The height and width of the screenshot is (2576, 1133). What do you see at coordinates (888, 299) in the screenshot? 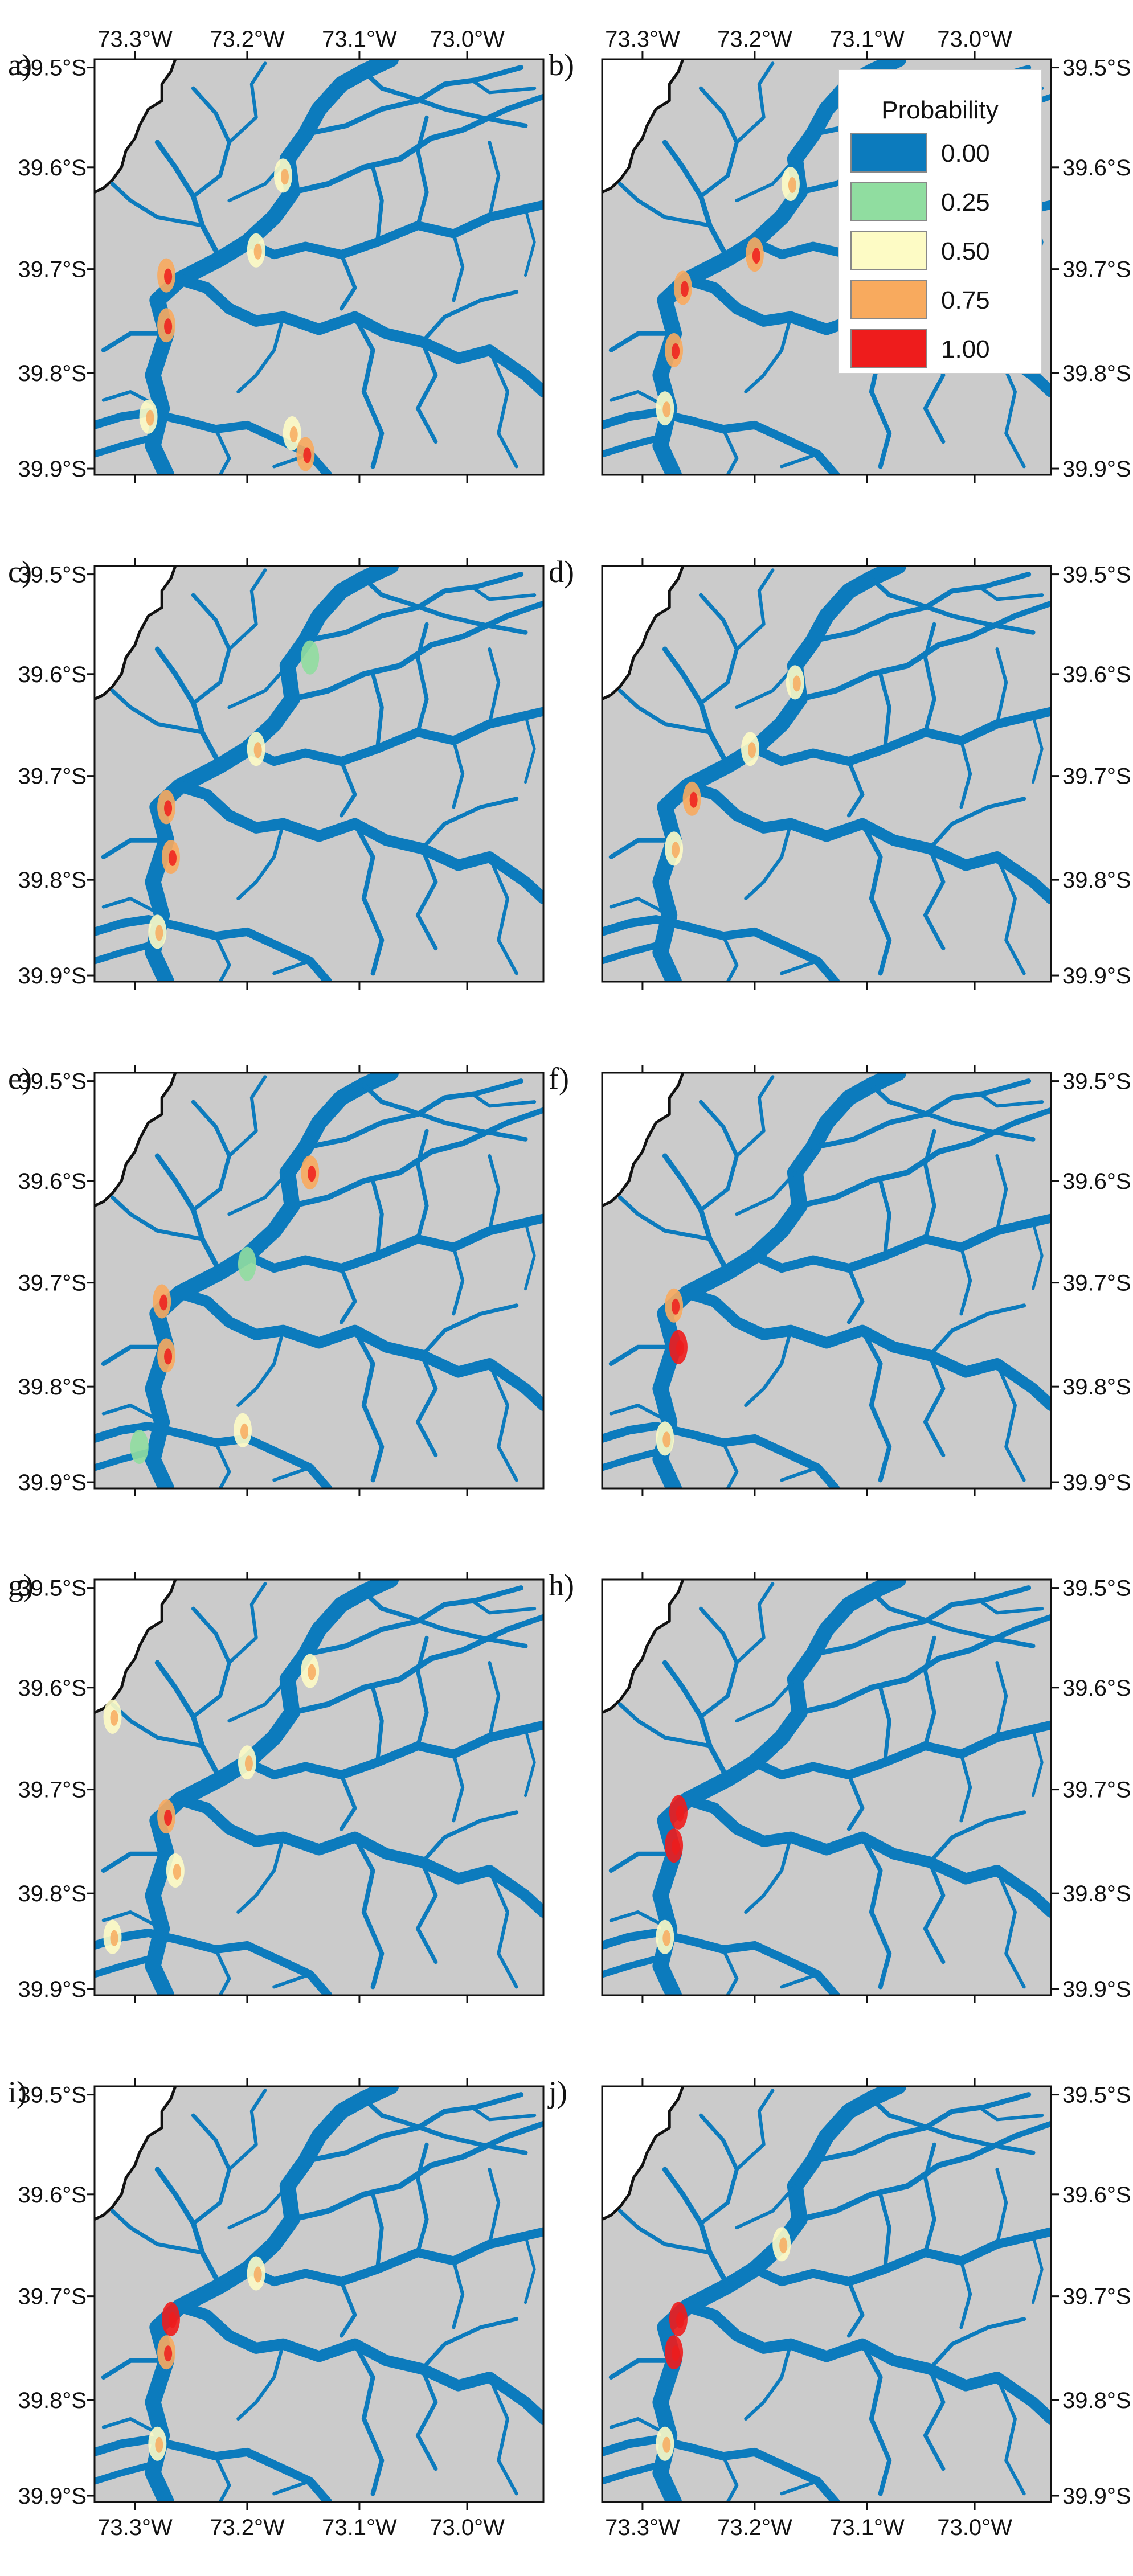
I see `legend-swatch` at bounding box center [888, 299].